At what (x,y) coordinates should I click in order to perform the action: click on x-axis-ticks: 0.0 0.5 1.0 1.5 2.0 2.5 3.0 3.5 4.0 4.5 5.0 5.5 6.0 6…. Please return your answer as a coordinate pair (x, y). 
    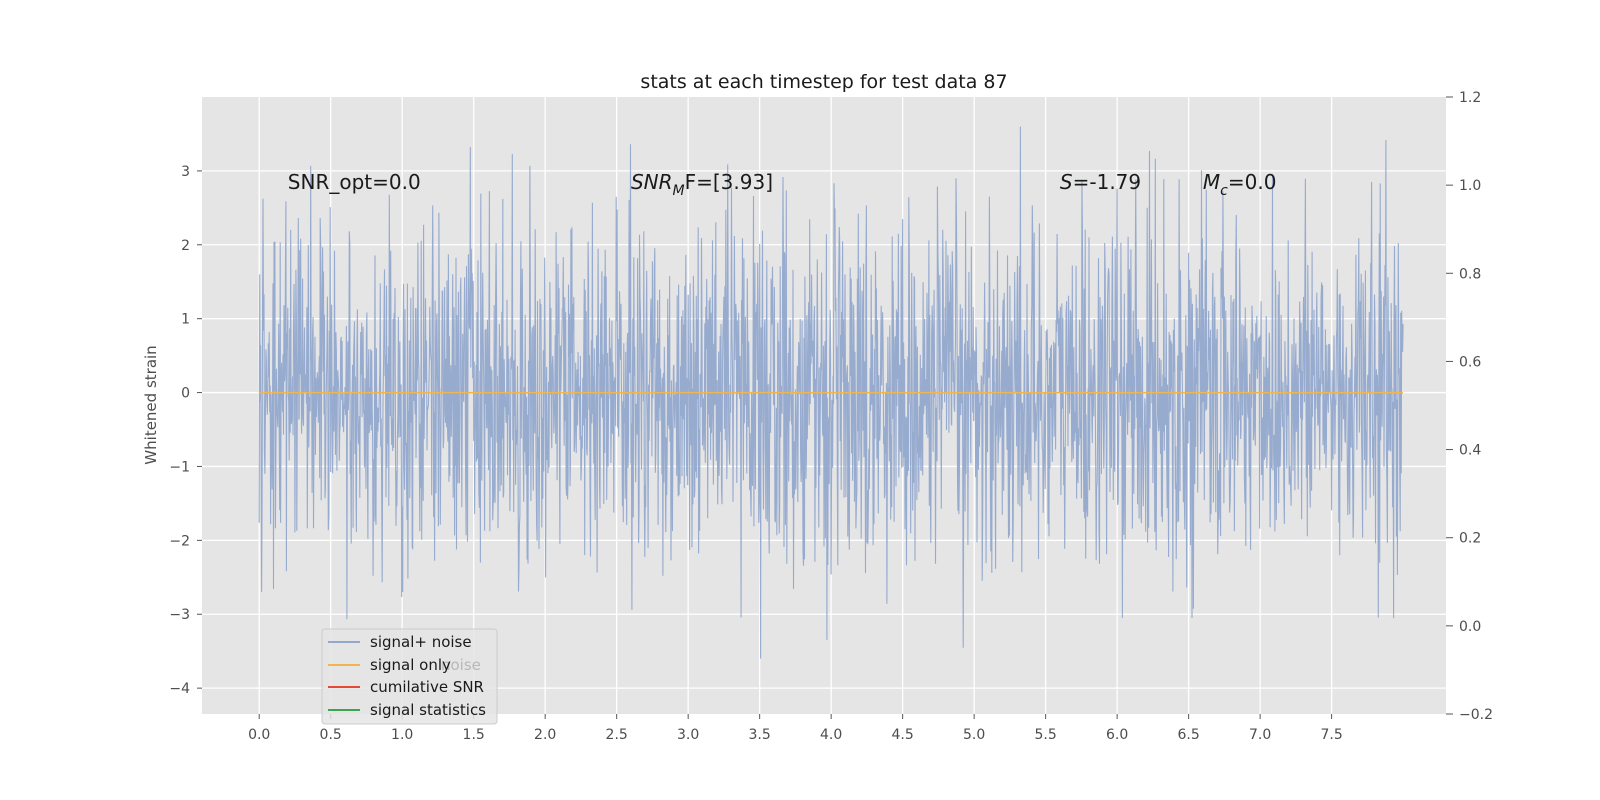
    Looking at the image, I should click on (795, 728).